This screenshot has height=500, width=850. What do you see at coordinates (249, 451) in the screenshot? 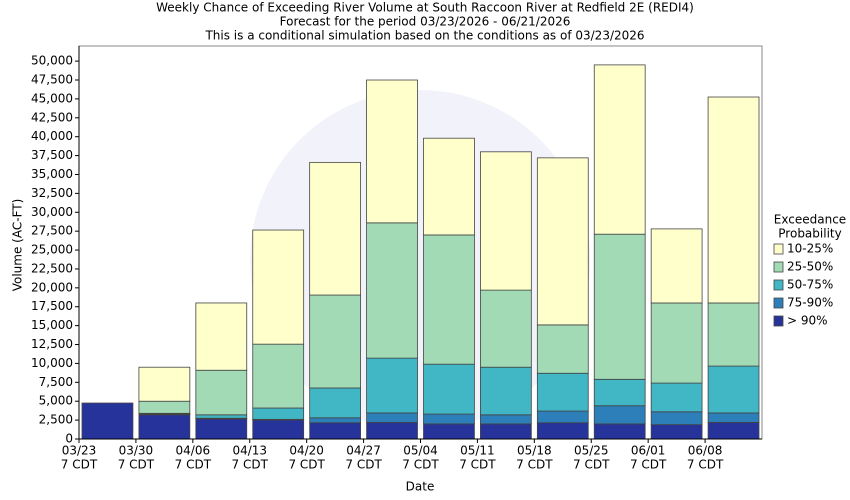
I see `x-tick-label: 04/13` at bounding box center [249, 451].